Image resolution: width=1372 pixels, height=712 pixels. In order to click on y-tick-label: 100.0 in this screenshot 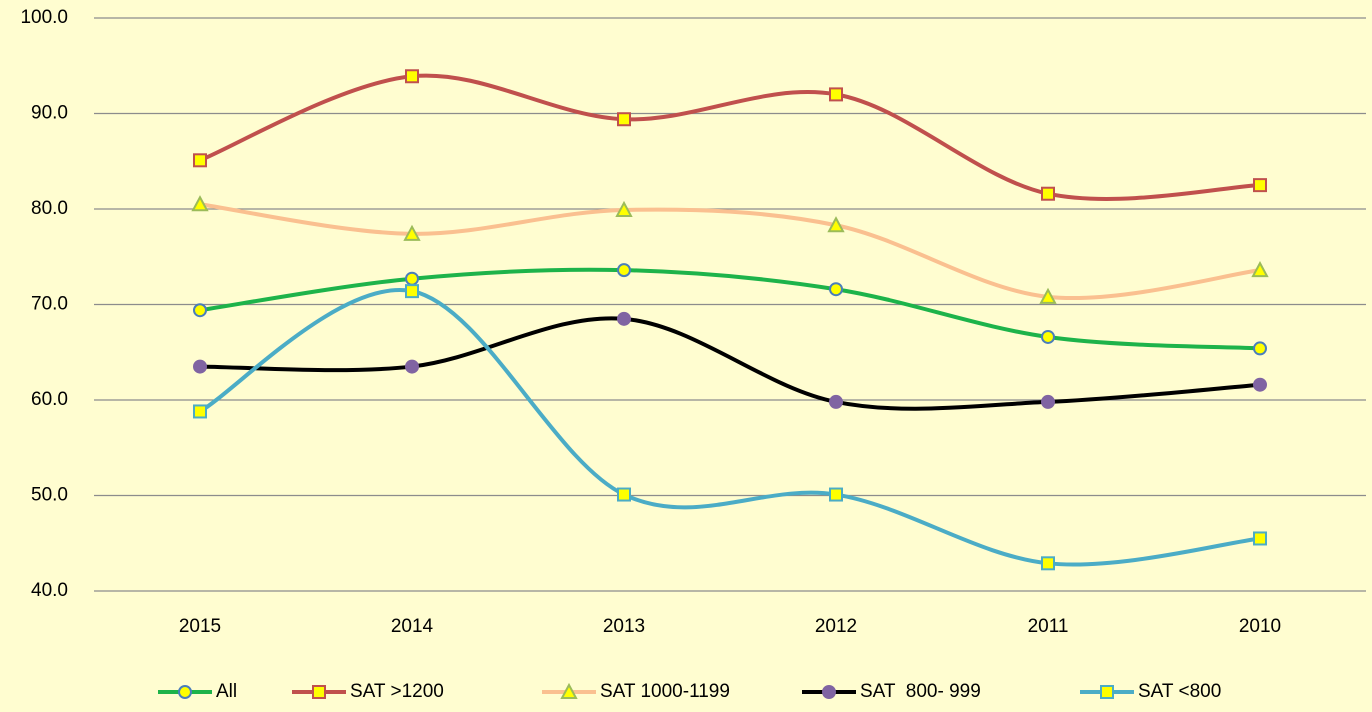, I will do `click(44, 17)`.